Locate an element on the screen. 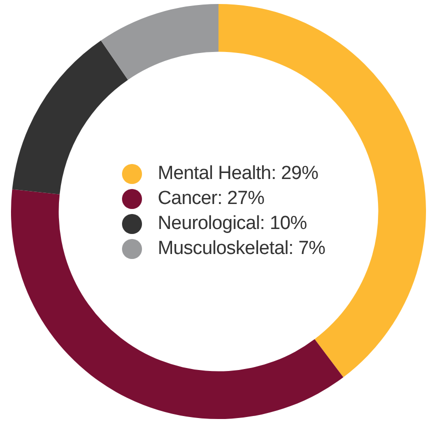 This screenshot has width=437, height=423. legend-label: Mental Health: 29% is located at coordinates (238, 174).